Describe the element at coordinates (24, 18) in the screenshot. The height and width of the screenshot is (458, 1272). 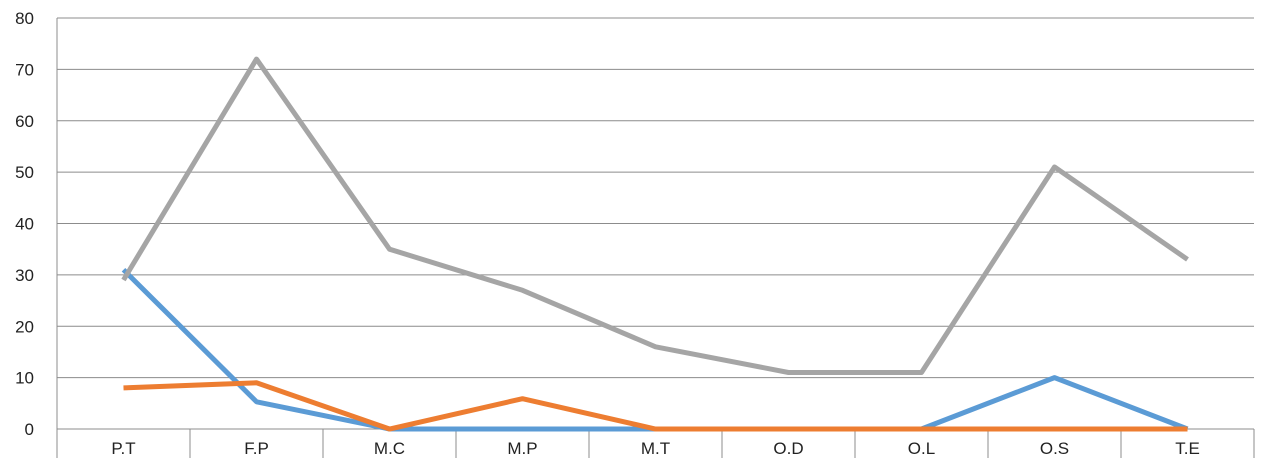
I see `y-tick-label: 80` at that location.